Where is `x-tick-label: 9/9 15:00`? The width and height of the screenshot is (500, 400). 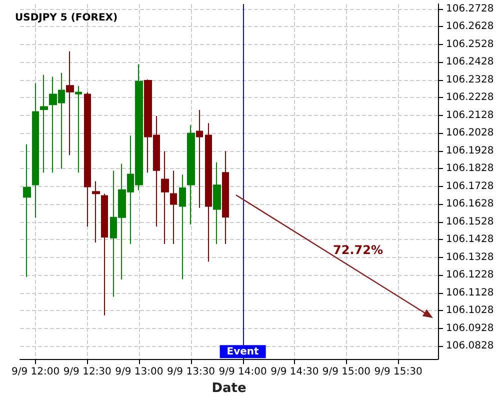
x-tick-label: 9/9 15:00 is located at coordinates (346, 372).